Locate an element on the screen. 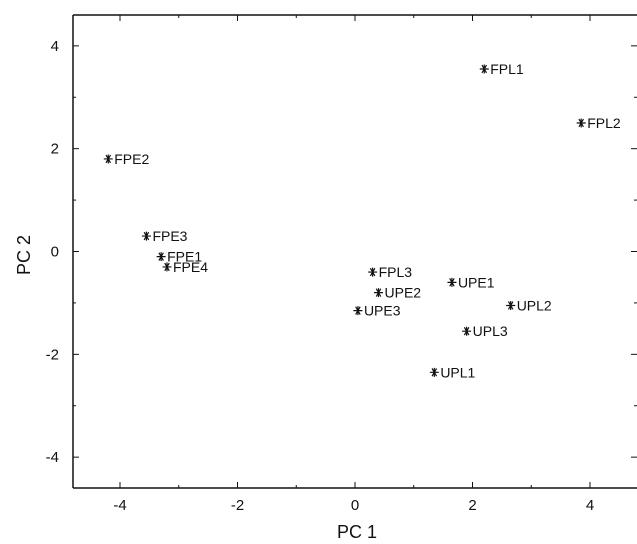 This screenshot has height=544, width=637. point-upe2: UPE2 is located at coordinates (397, 293).